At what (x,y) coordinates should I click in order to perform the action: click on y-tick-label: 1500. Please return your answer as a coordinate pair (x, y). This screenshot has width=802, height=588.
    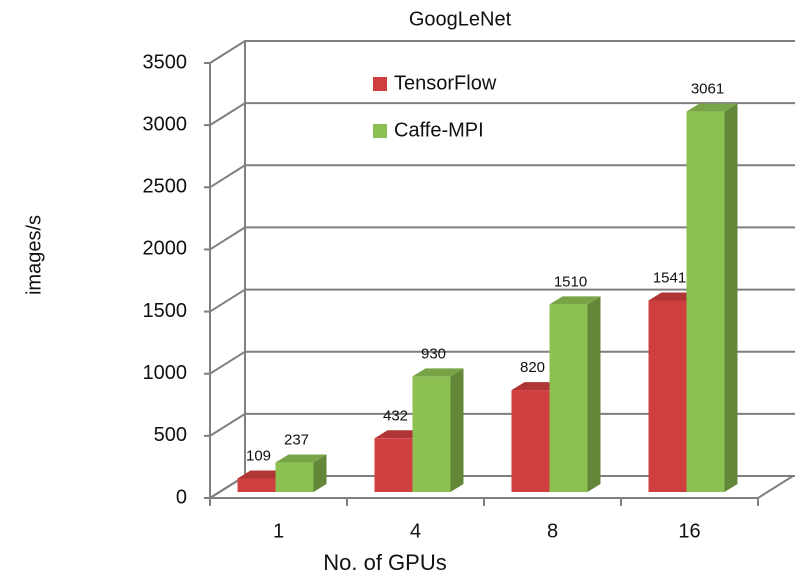
    Looking at the image, I should click on (165, 311).